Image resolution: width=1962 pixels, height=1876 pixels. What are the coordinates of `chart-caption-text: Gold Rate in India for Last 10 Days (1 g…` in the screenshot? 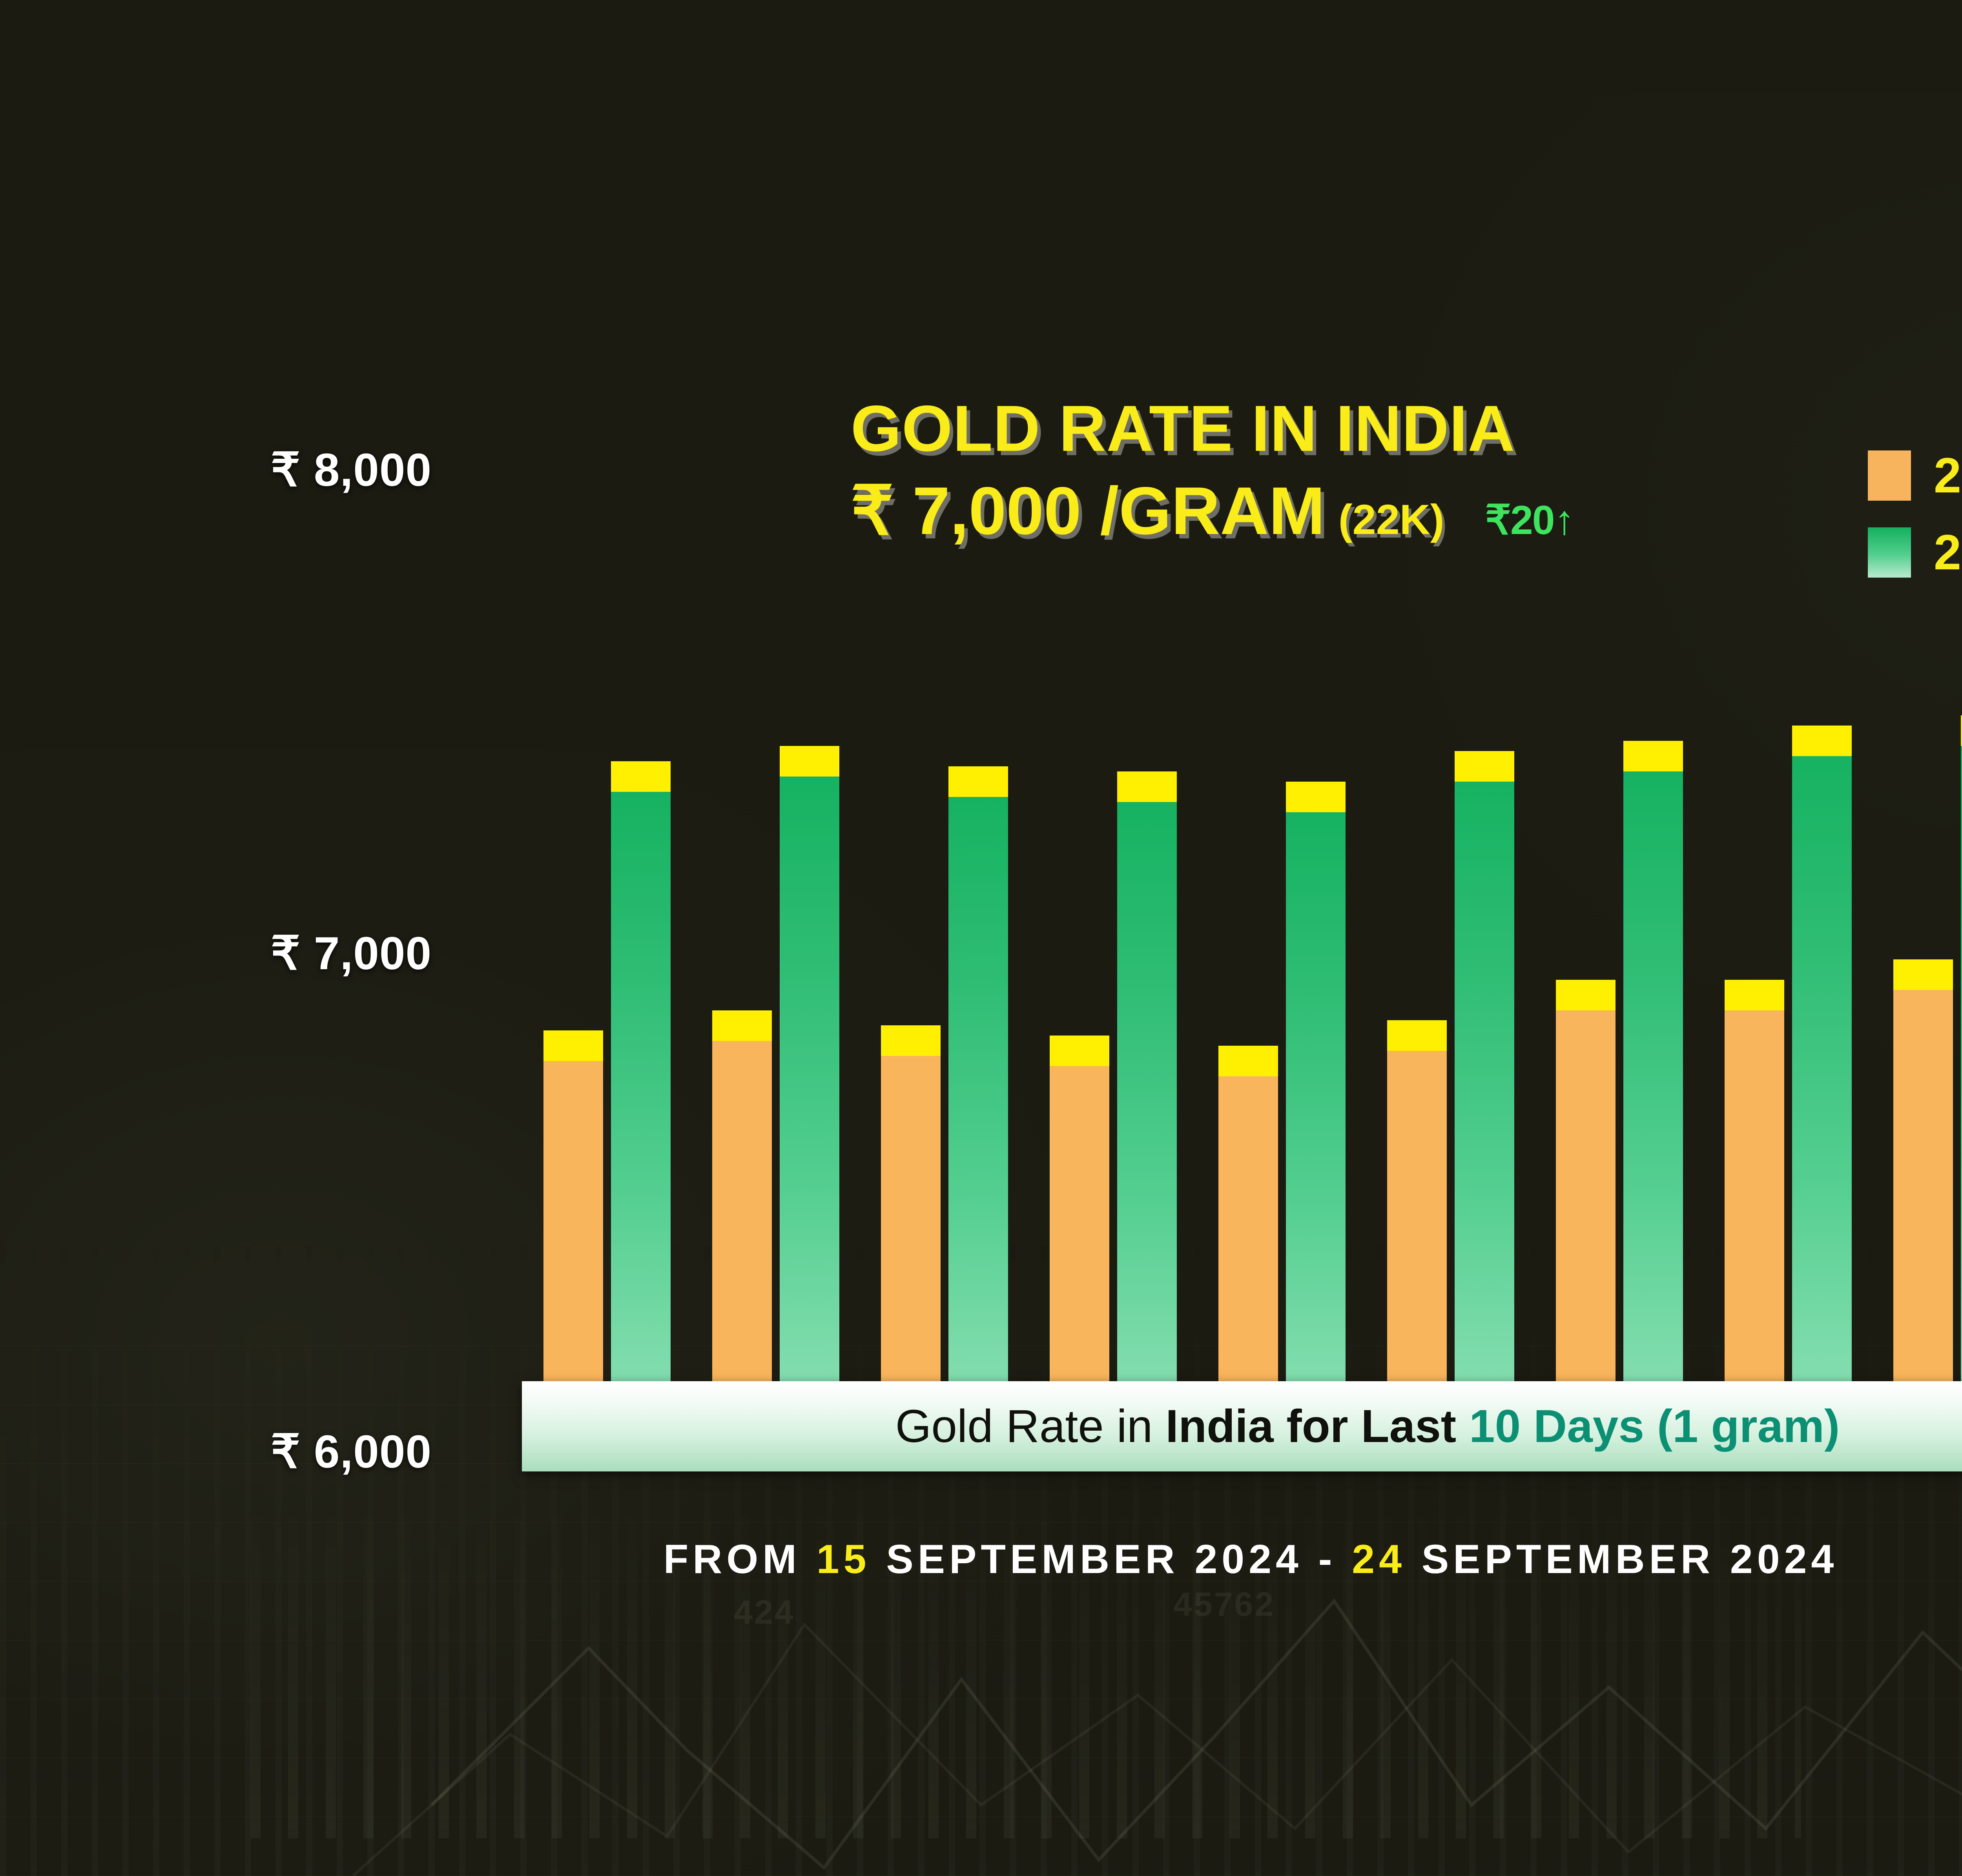 It's located at (1368, 1426).